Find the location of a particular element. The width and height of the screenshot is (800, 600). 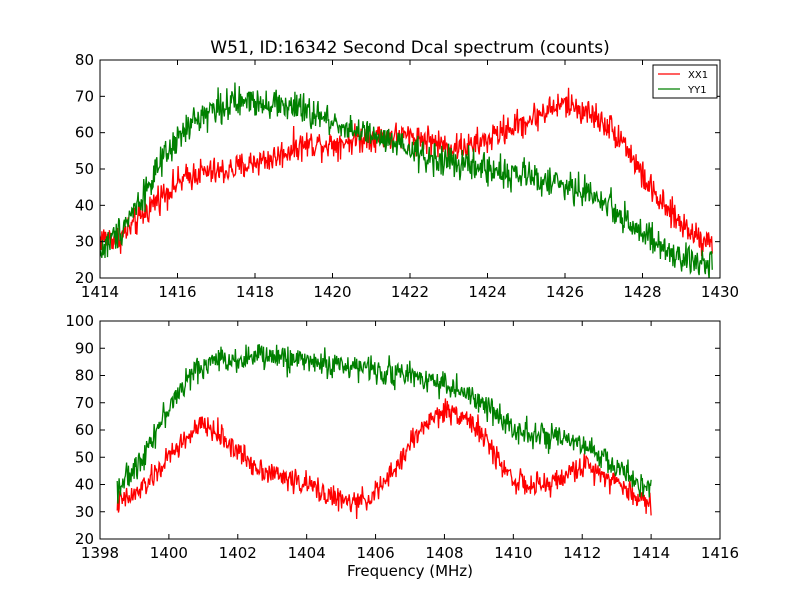

x-tick-label: 1420 is located at coordinates (332, 292).